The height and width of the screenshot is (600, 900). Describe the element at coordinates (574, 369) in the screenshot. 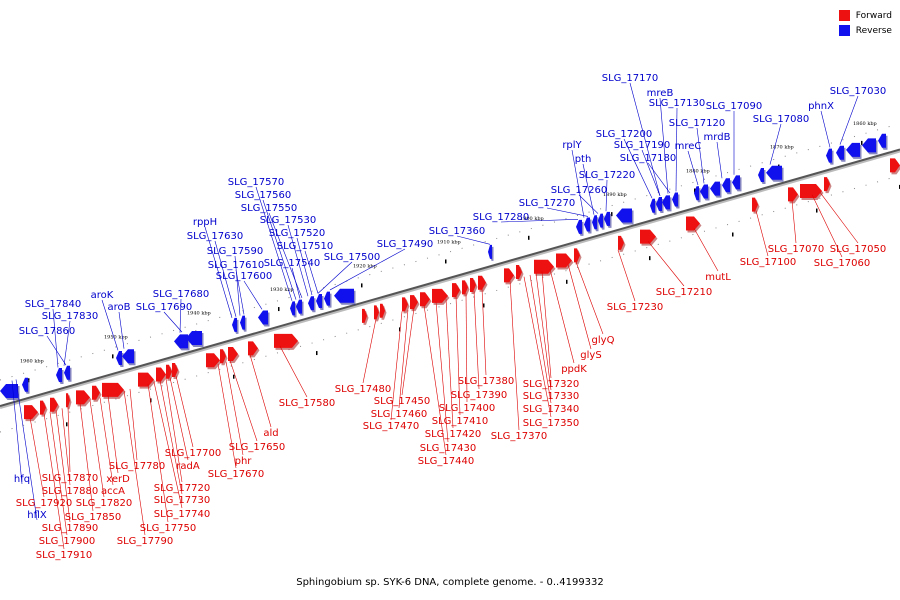

I see `gene-label-ppdk: ppdK` at that location.